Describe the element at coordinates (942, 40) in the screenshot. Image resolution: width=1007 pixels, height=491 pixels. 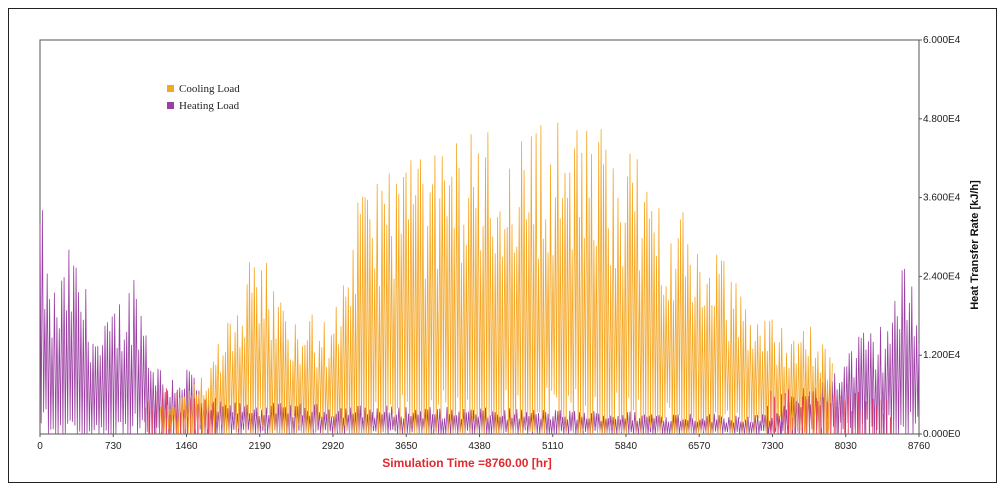
I see `y-tick-label: 6.000E4` at that location.